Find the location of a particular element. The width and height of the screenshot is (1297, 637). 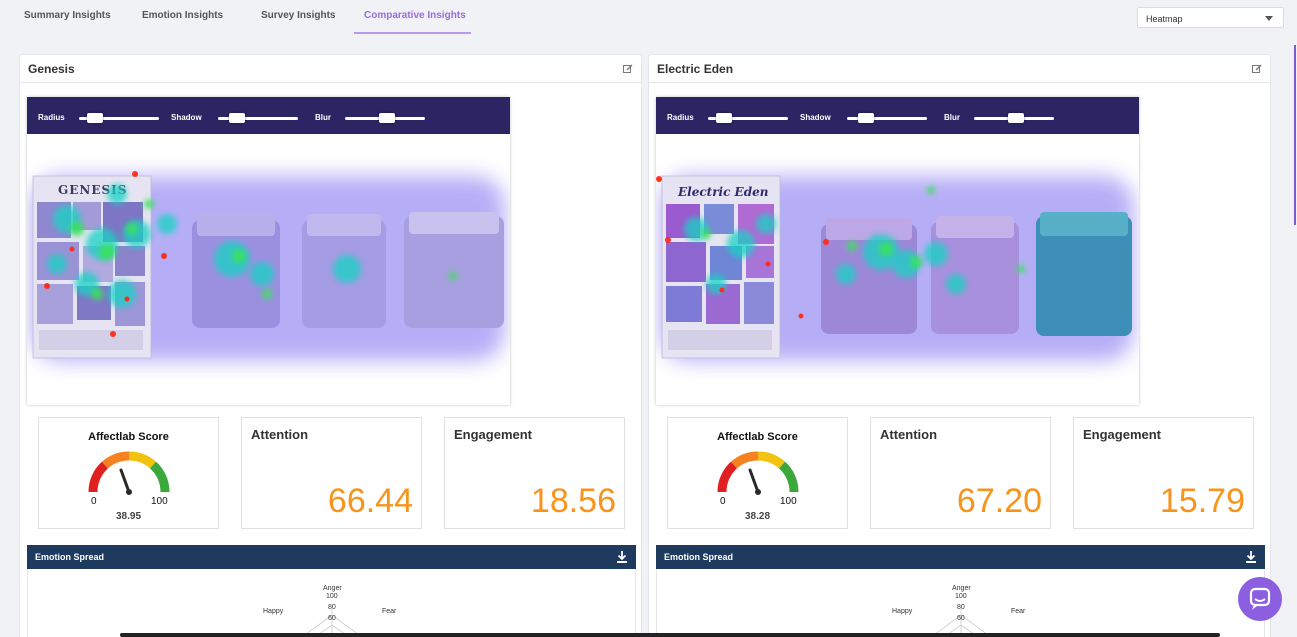

horizontal-scrollbar is located at coordinates (670, 635).